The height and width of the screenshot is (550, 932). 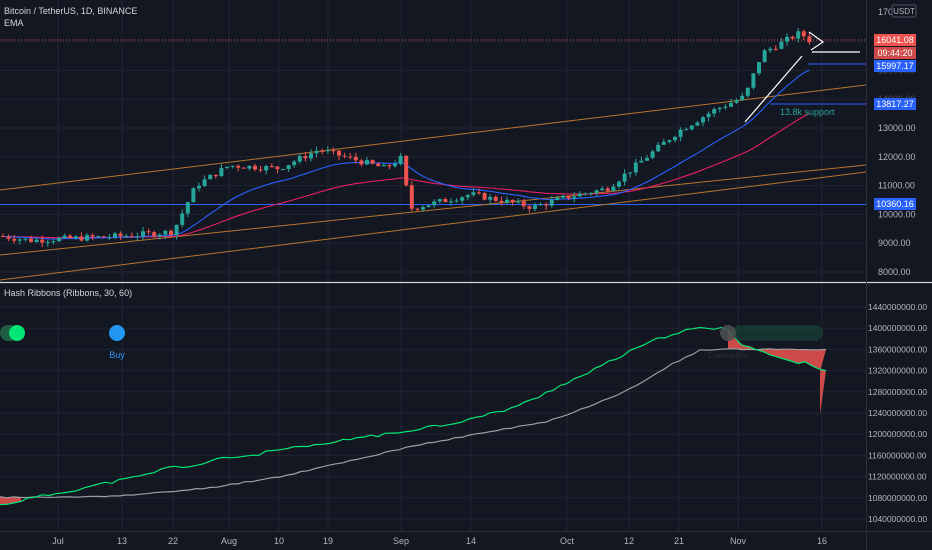 What do you see at coordinates (401, 541) in the screenshot?
I see `time-tick-label: Sep` at bounding box center [401, 541].